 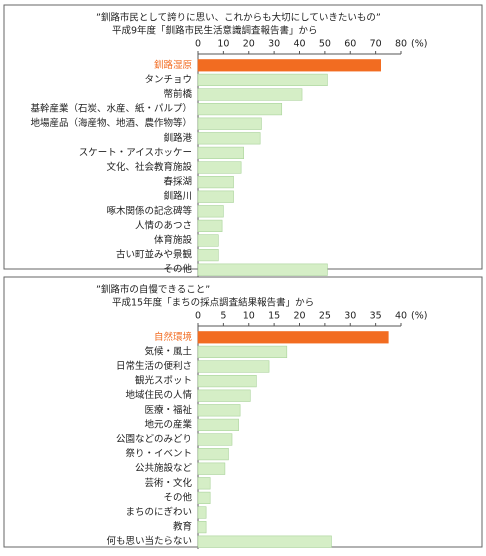 What do you see at coordinates (401, 44) in the screenshot?
I see `x-tick-label: 80` at bounding box center [401, 44].